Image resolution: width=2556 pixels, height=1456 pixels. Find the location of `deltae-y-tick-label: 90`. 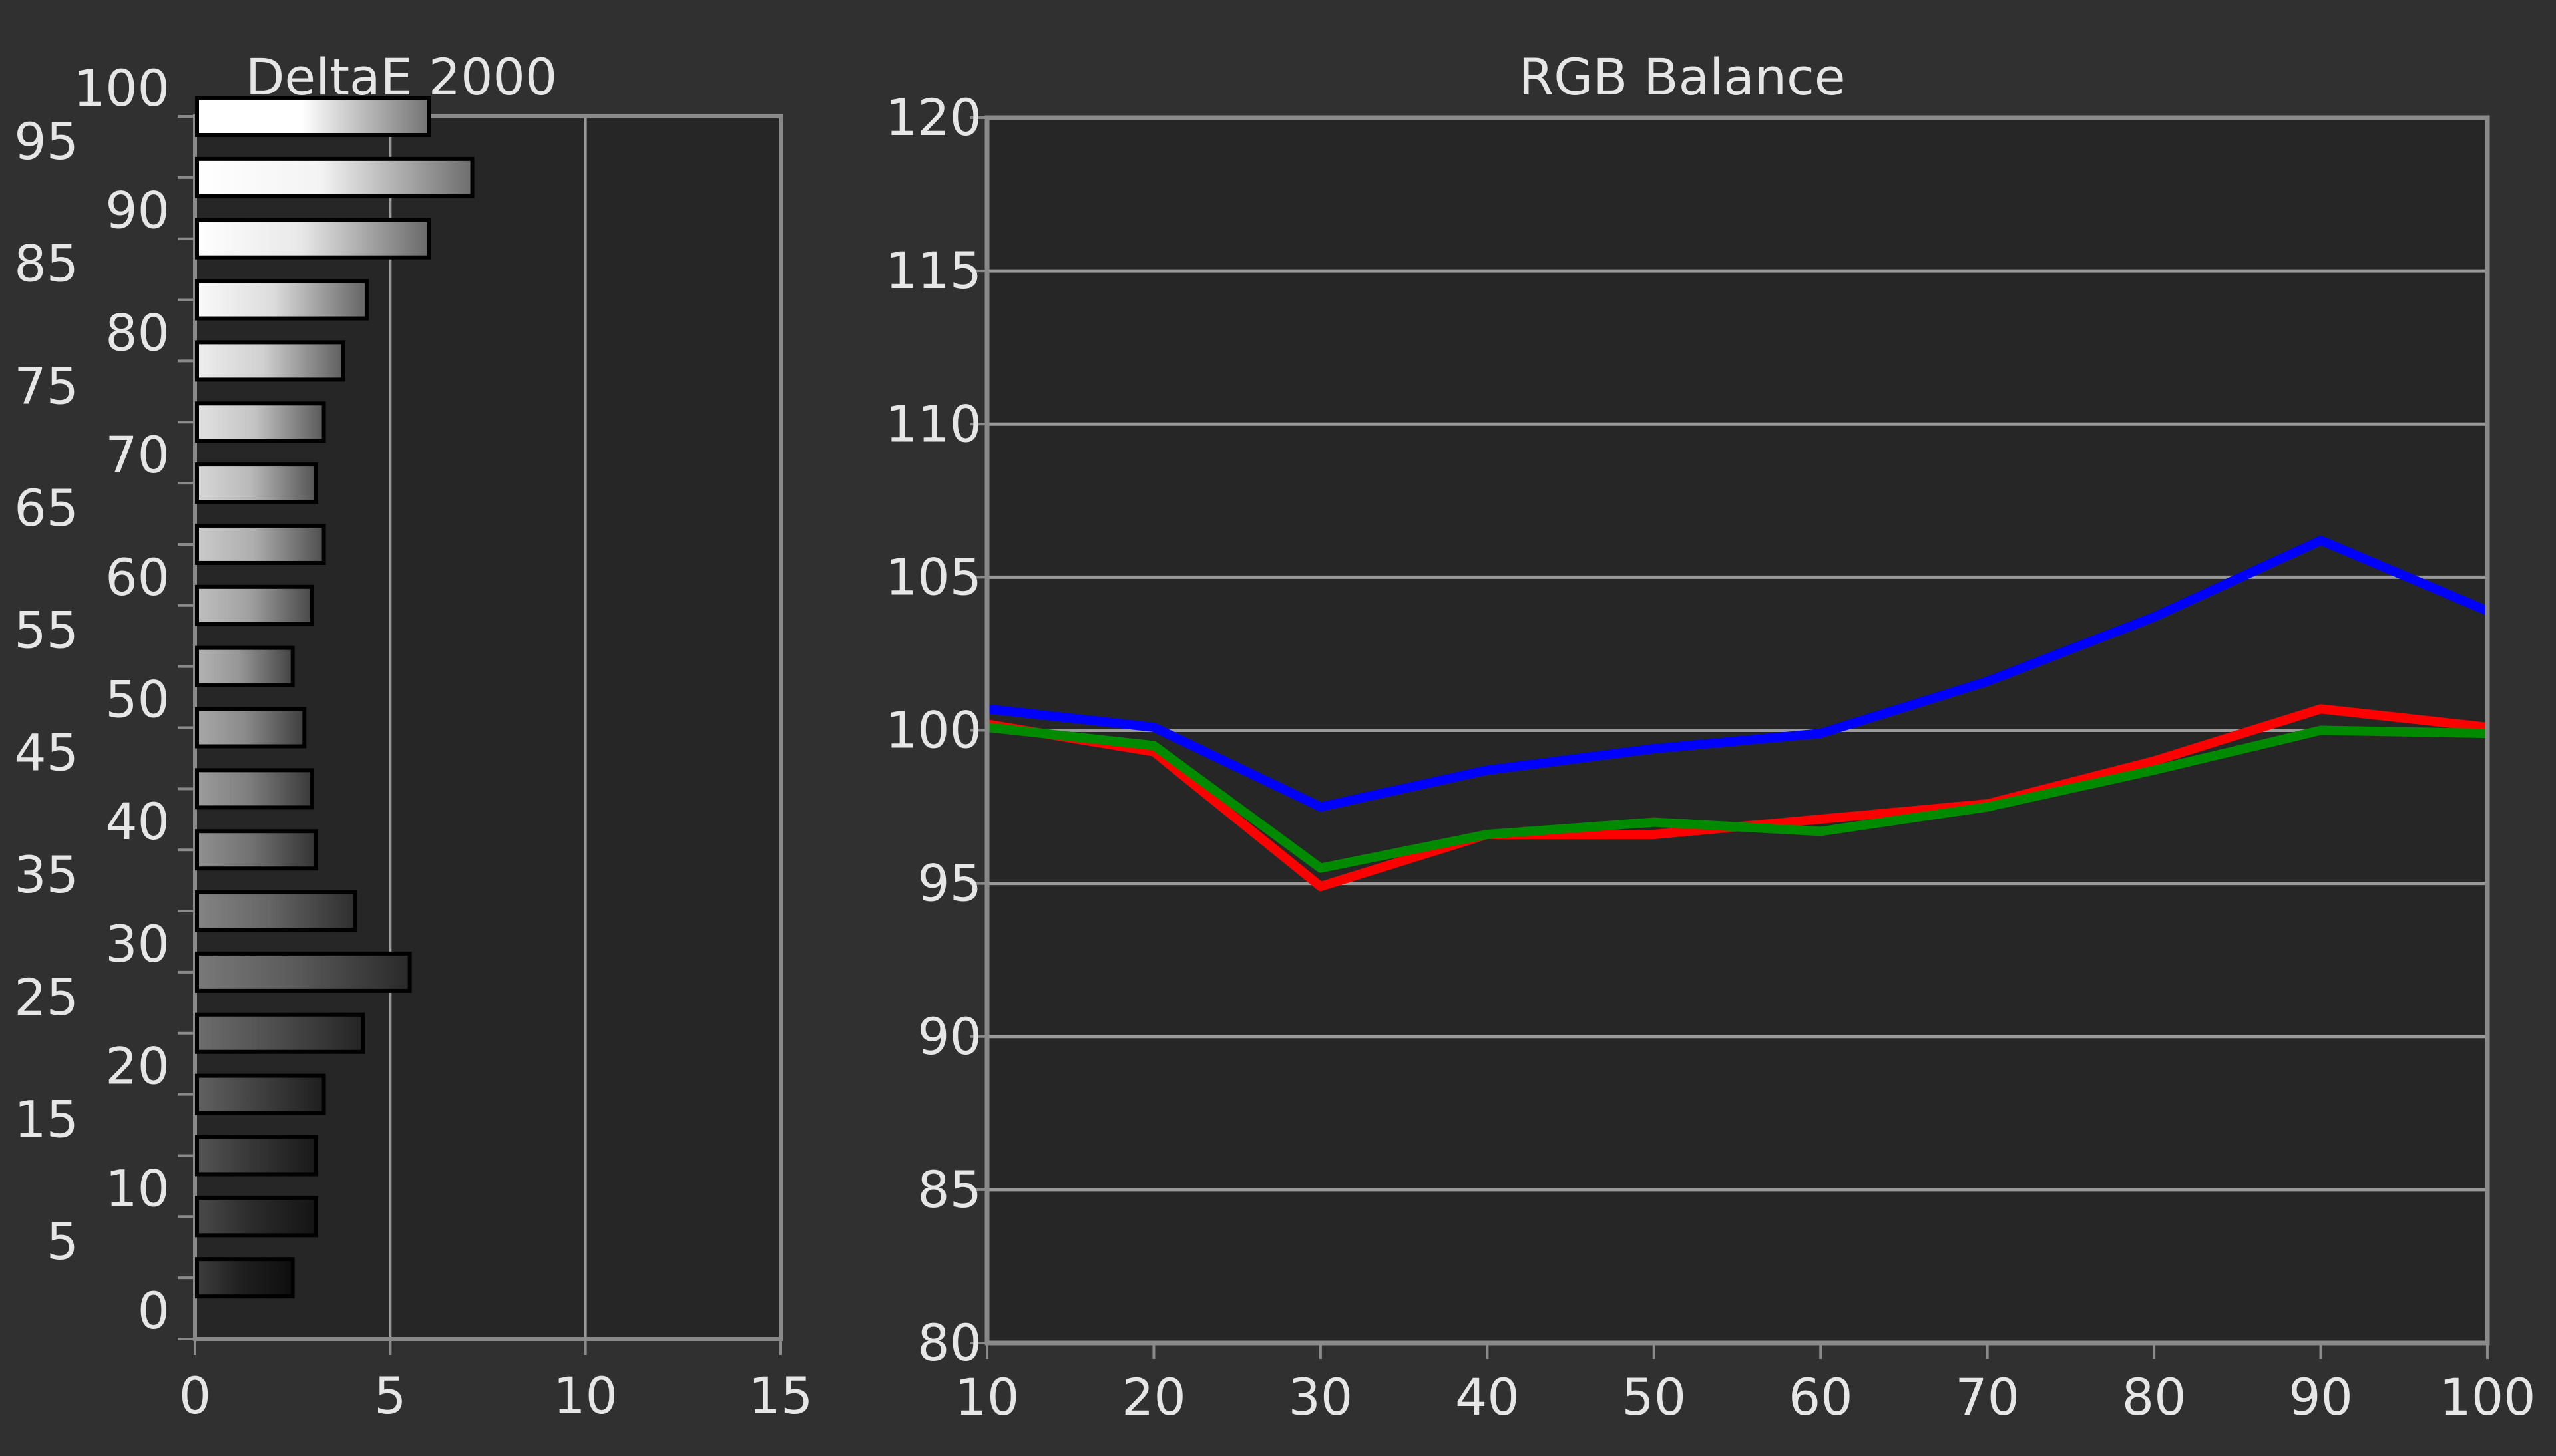

deltae-y-tick-label: 90 is located at coordinates (137, 210).